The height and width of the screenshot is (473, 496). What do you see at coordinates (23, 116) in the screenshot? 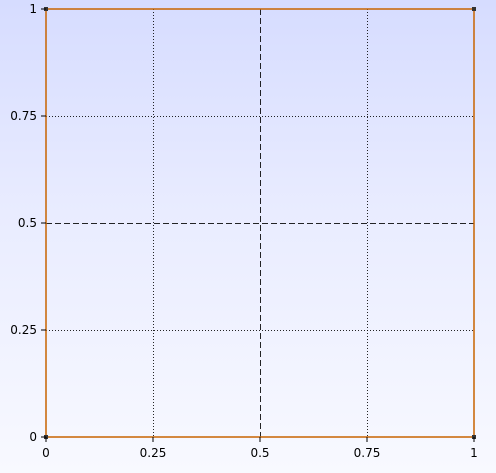
I see `y-tick-label: 0.75` at bounding box center [23, 116].